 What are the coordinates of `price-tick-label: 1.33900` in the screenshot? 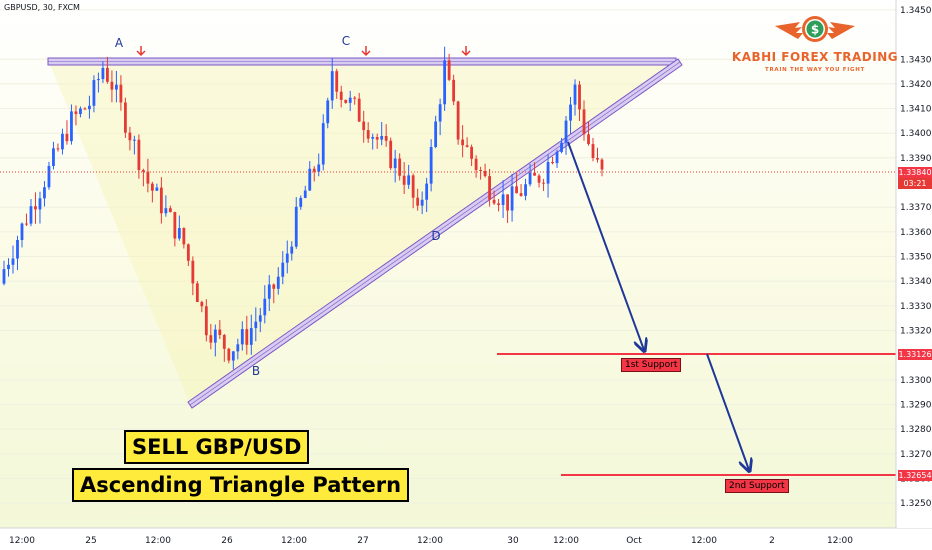 It's located at (916, 159).